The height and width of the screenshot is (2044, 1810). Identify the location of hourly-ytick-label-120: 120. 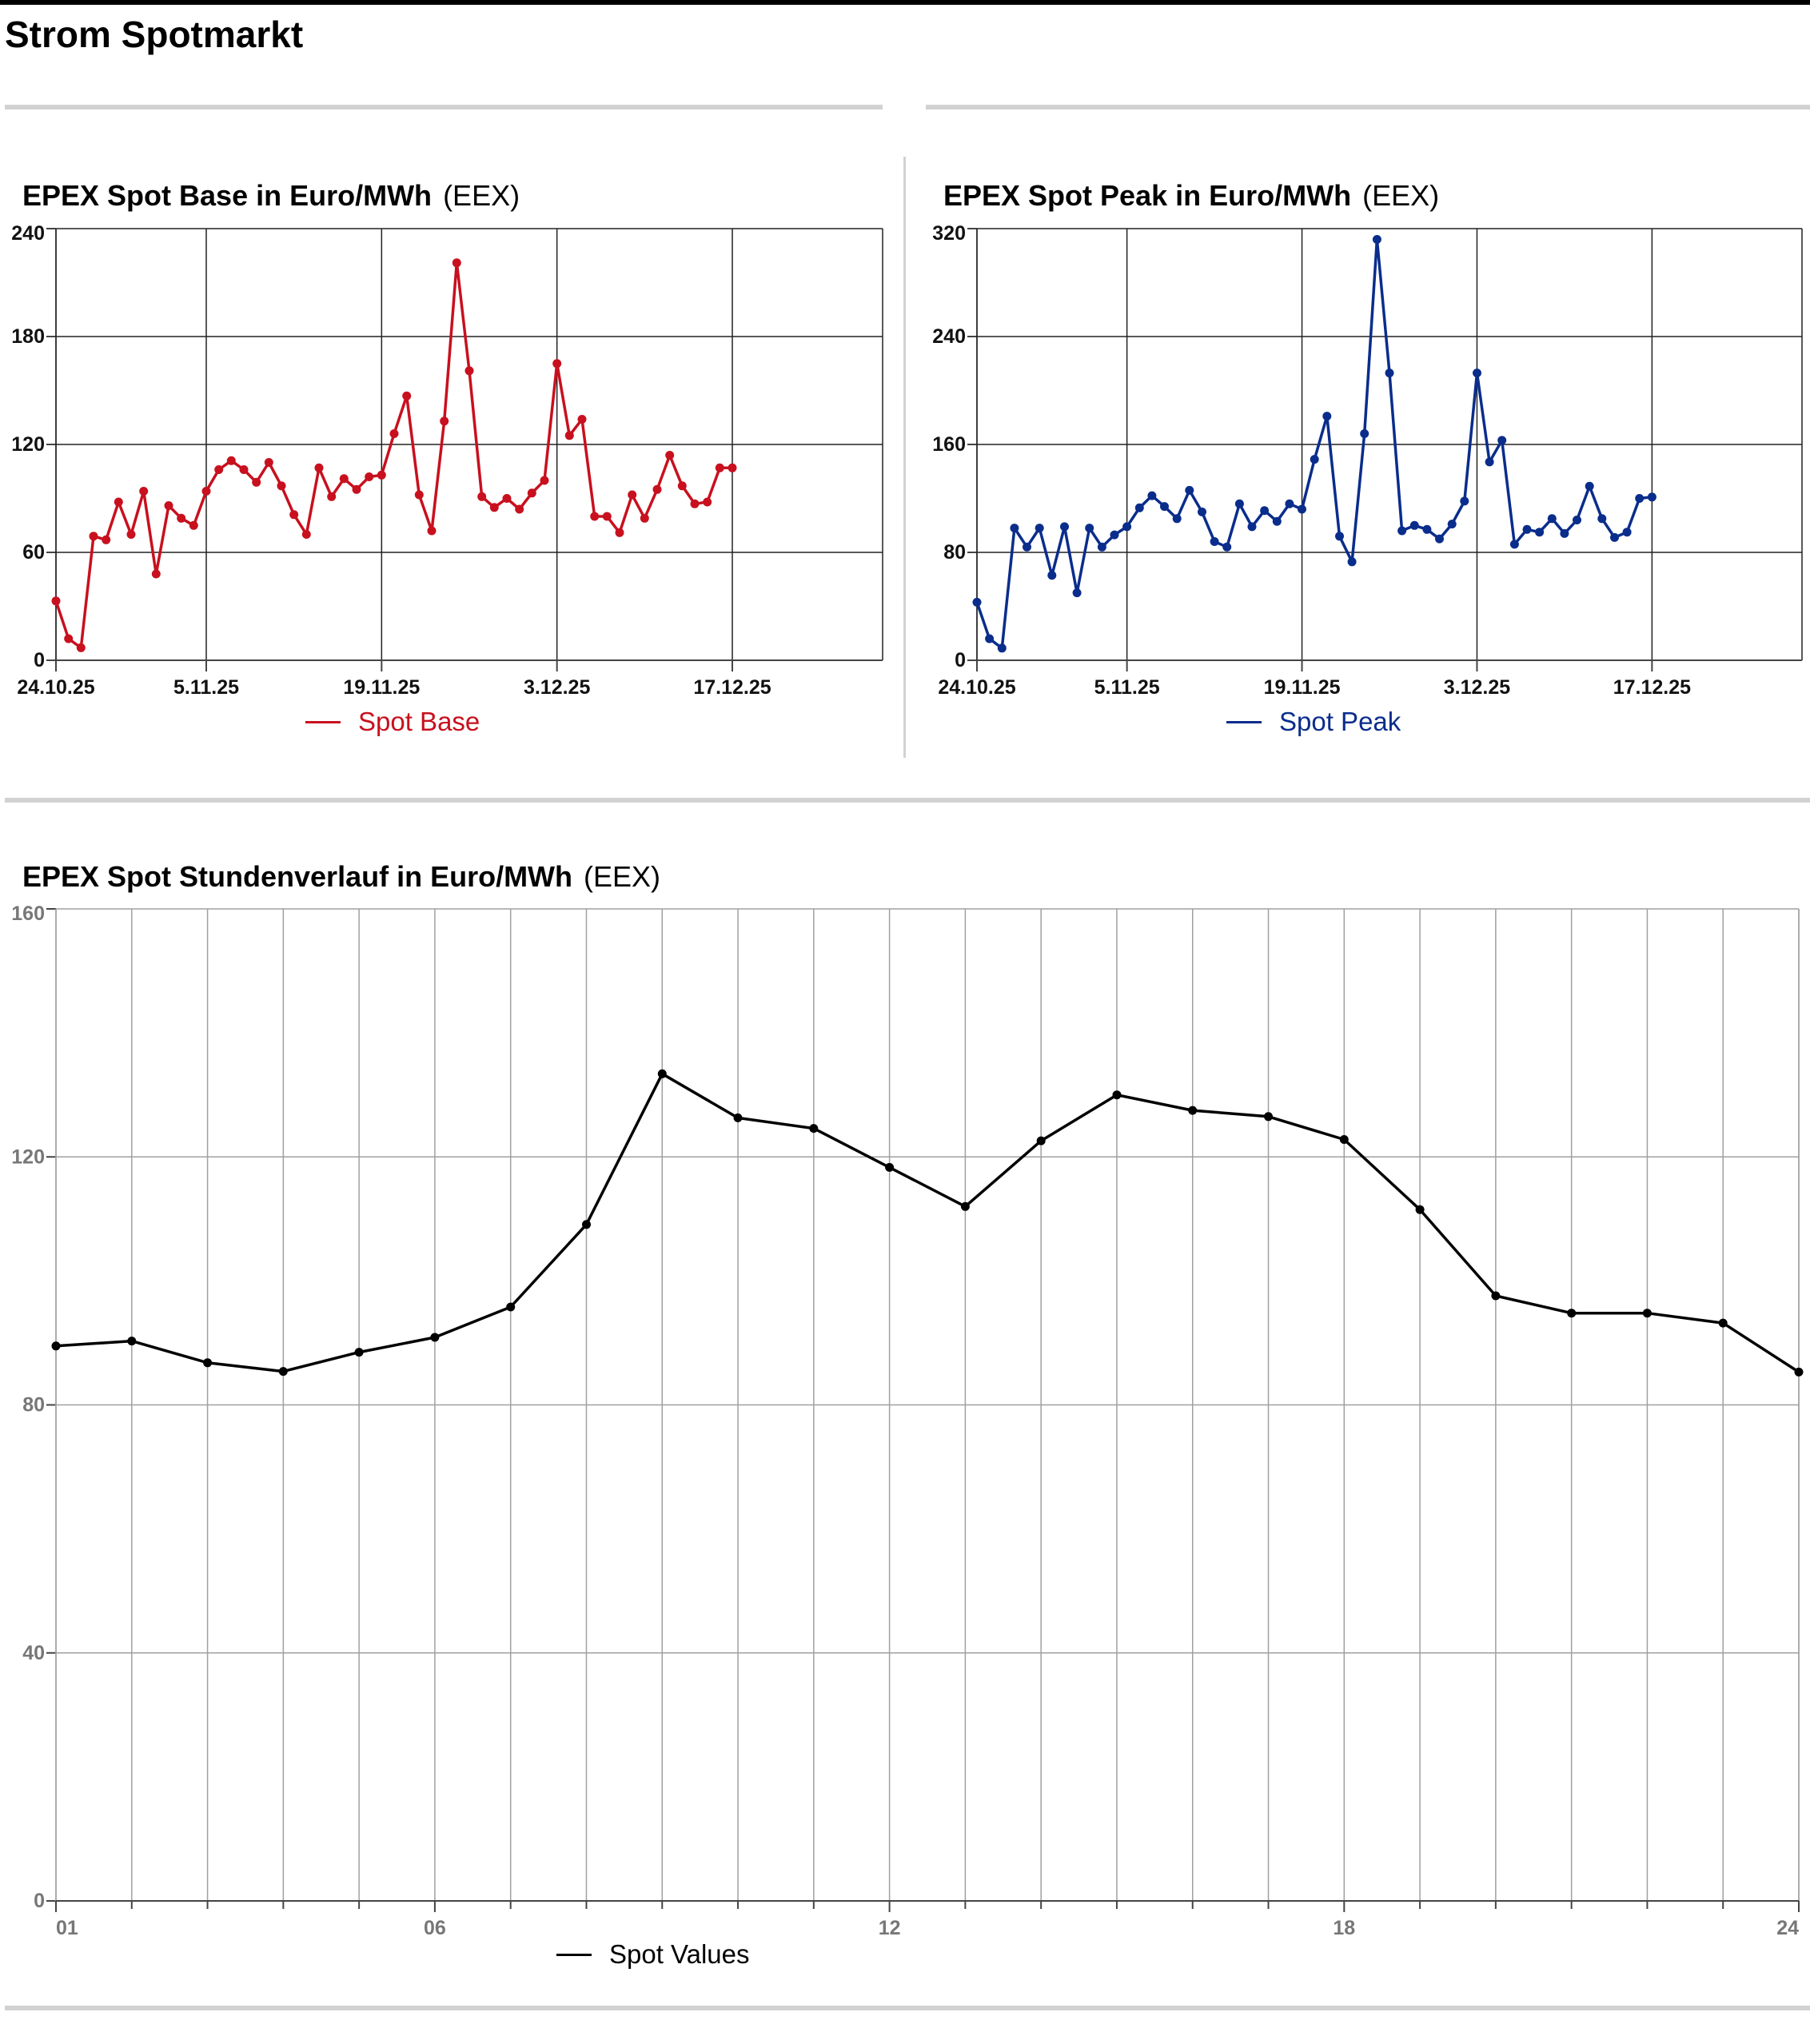
(28, 1157).